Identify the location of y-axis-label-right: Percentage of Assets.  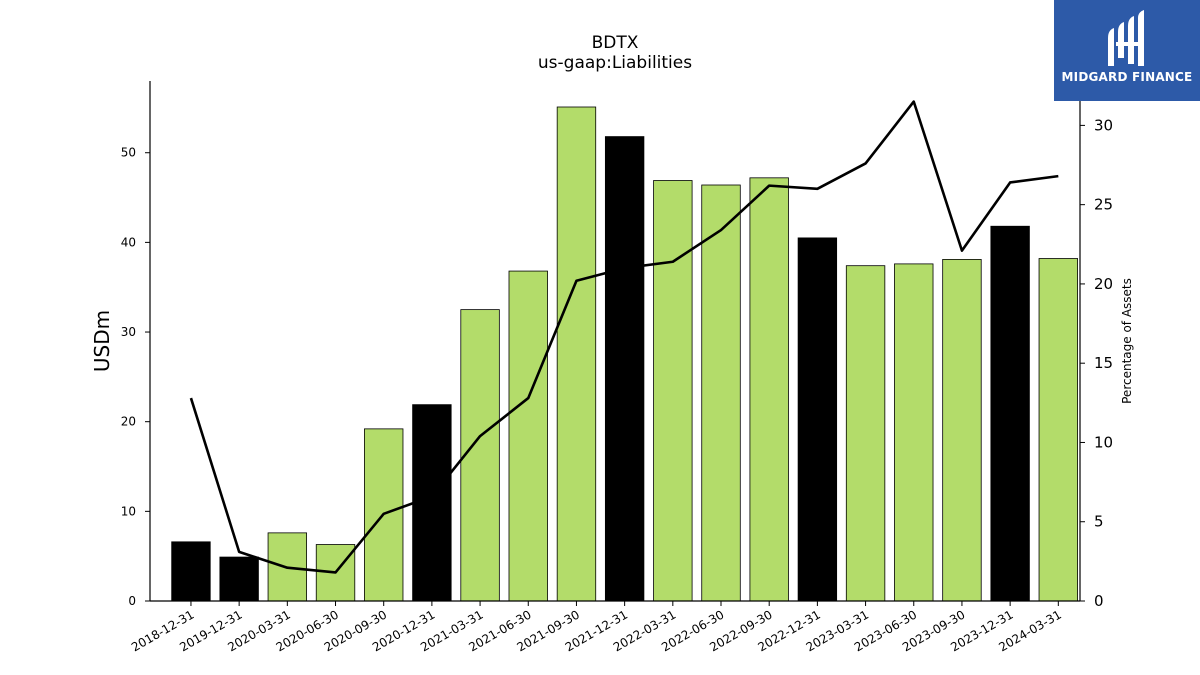
(1127, 341).